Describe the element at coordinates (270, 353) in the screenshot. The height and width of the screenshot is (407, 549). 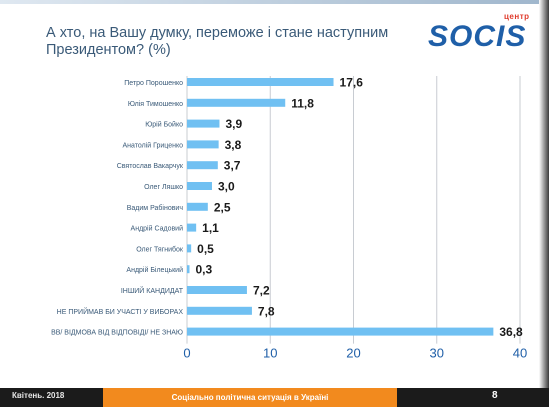
I see `x-tick-label: 10` at that location.